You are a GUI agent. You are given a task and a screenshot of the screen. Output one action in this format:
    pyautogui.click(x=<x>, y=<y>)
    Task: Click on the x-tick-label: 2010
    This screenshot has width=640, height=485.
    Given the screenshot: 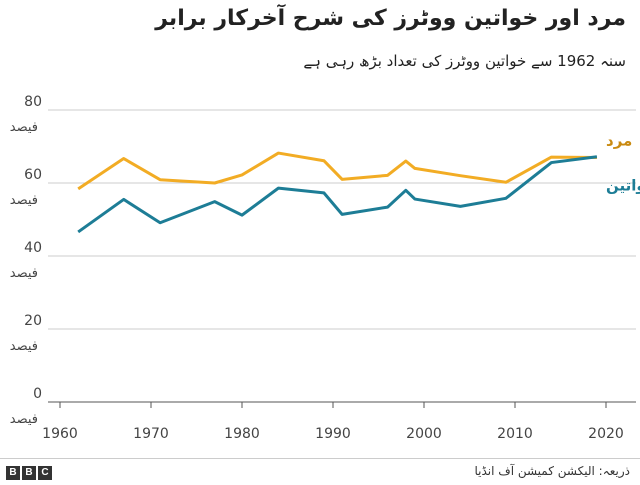 What is the action you would take?
    pyautogui.click(x=515, y=434)
    